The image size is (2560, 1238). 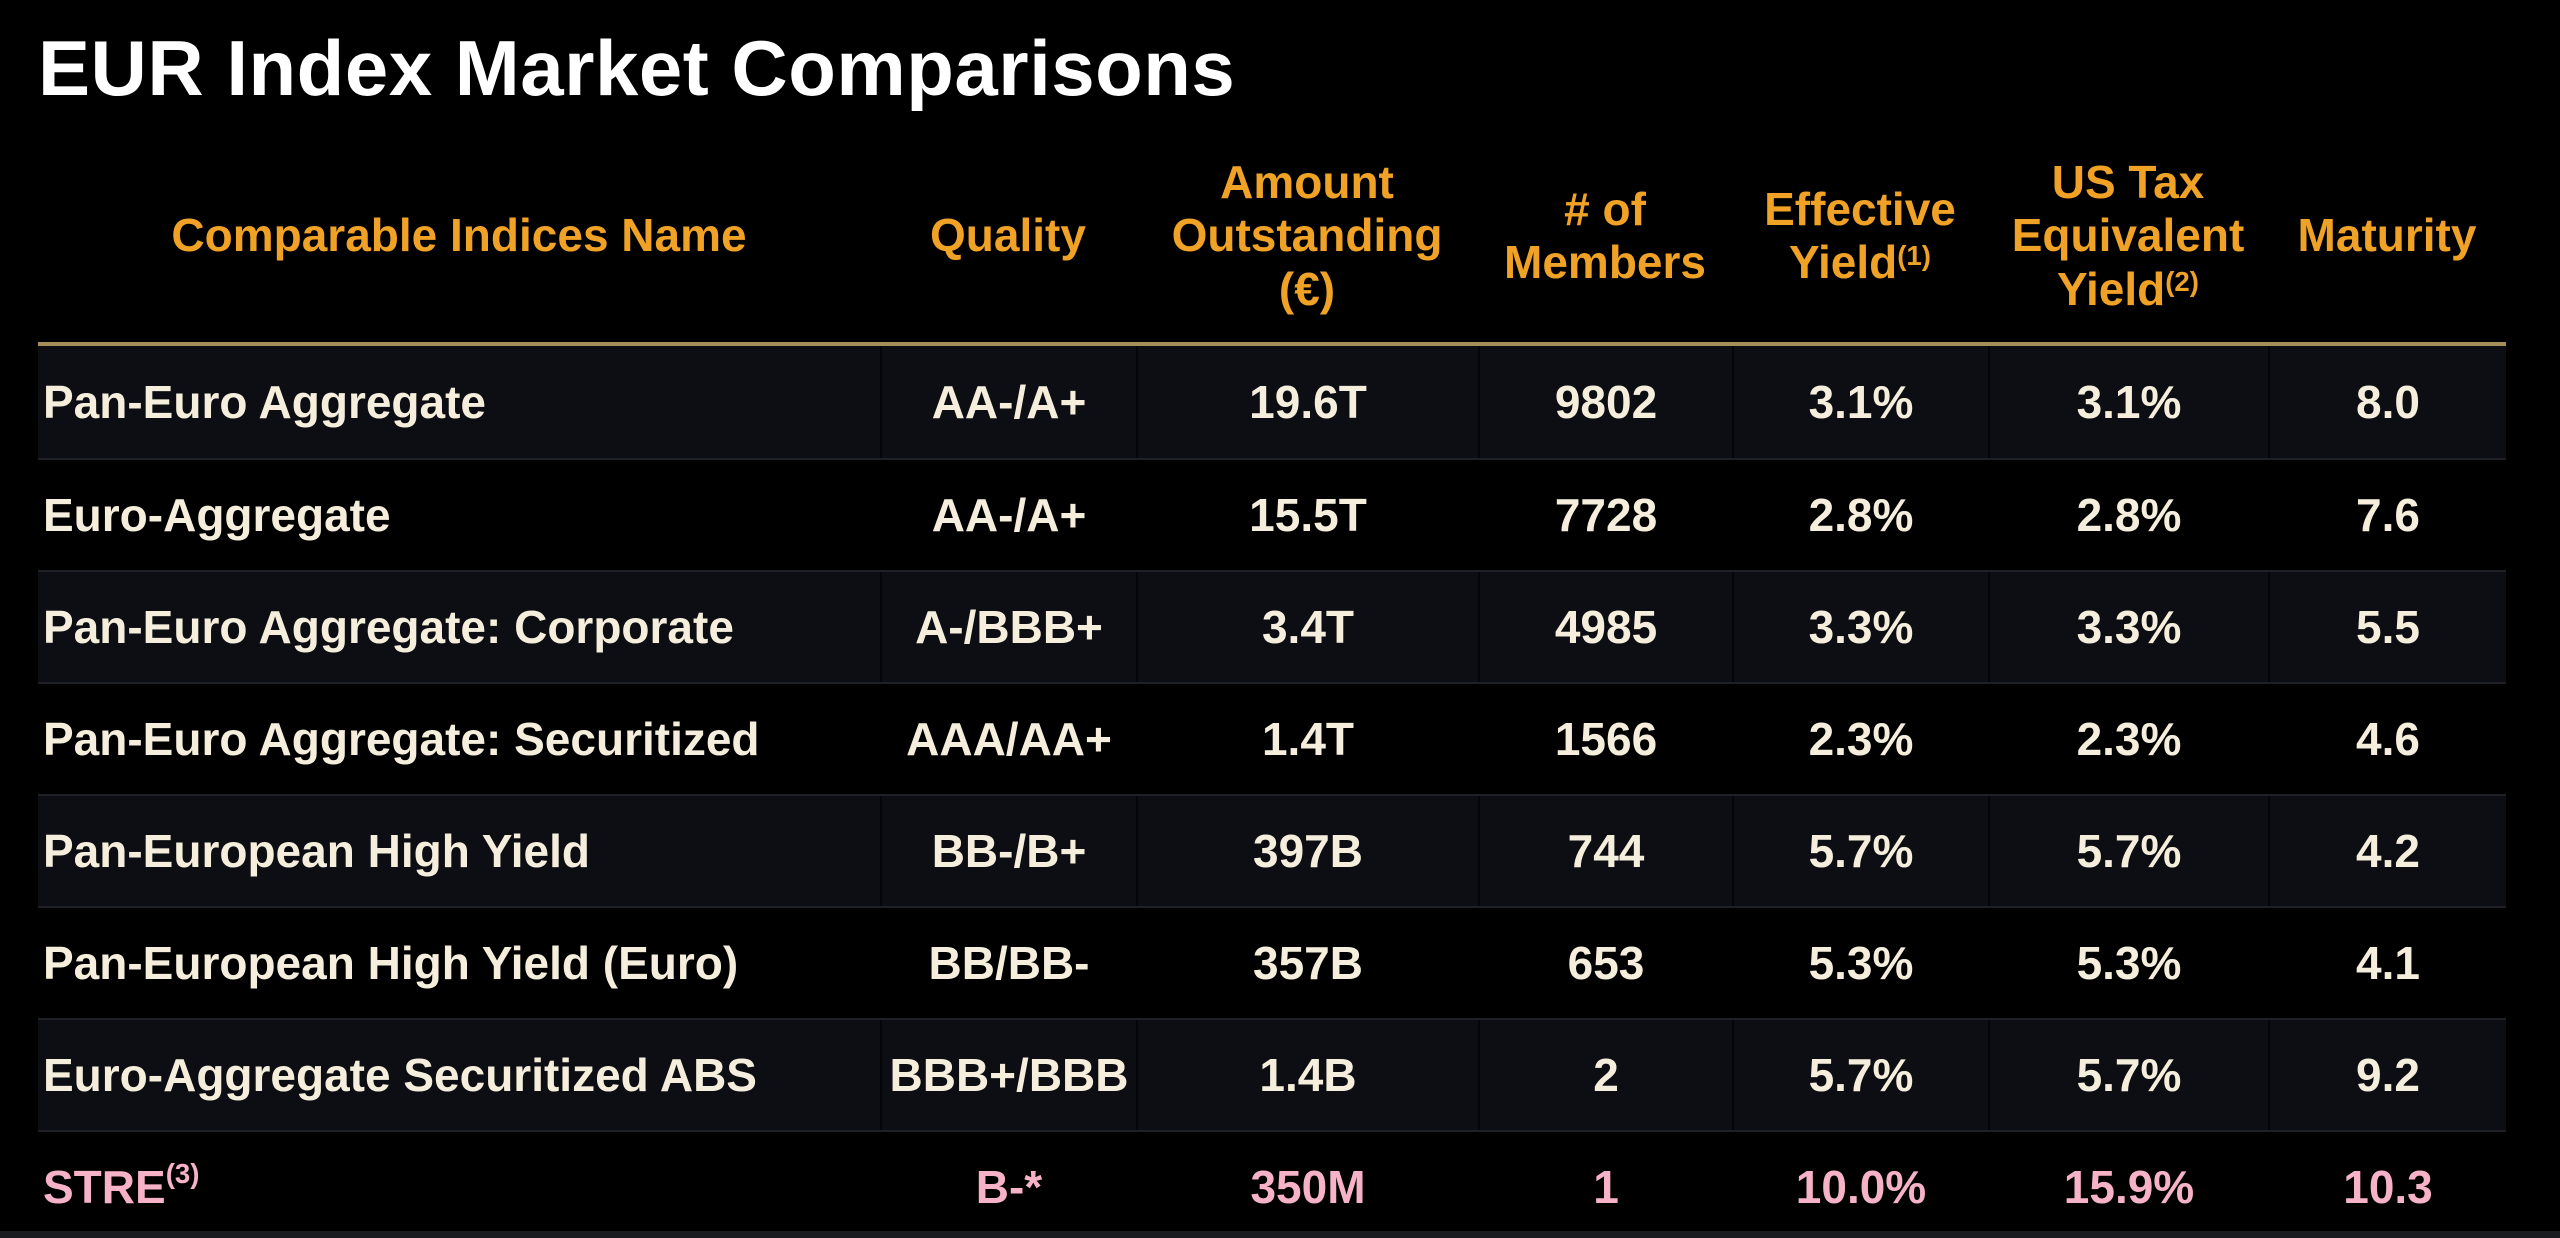 I want to click on cell-maturity: 4.6, so click(x=2387, y=739).